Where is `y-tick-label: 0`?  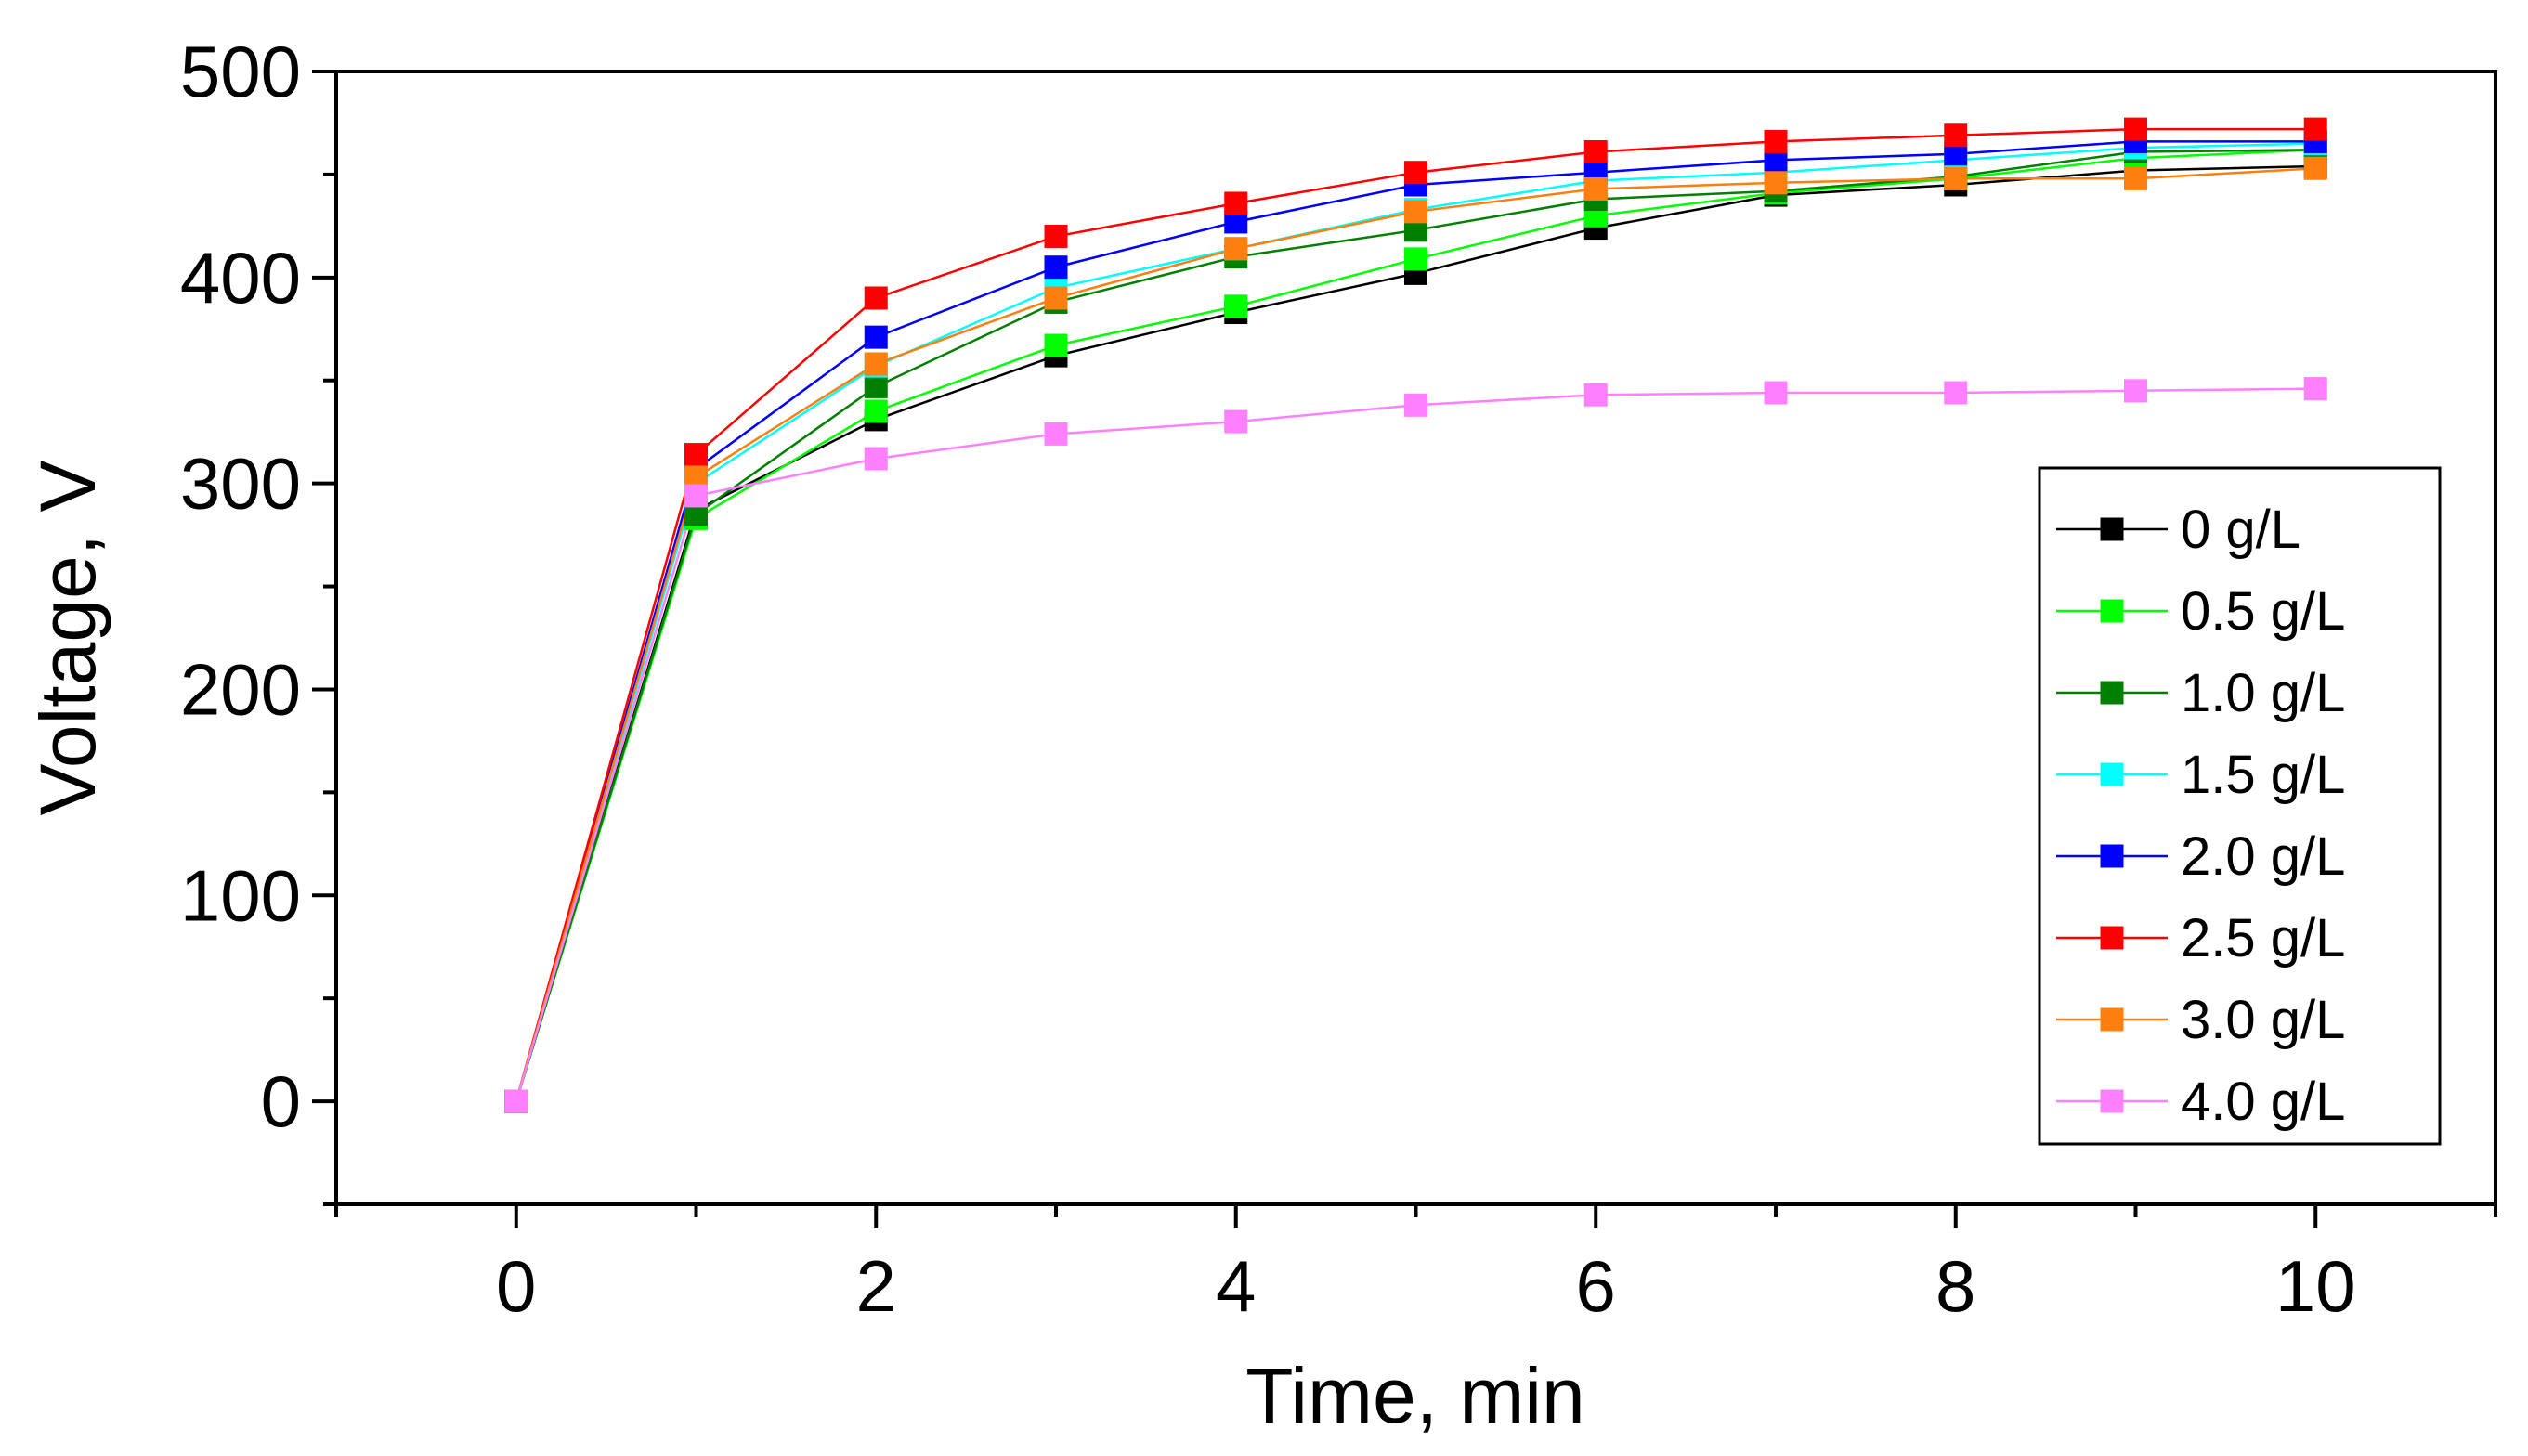
y-tick-label: 0 is located at coordinates (281, 1101).